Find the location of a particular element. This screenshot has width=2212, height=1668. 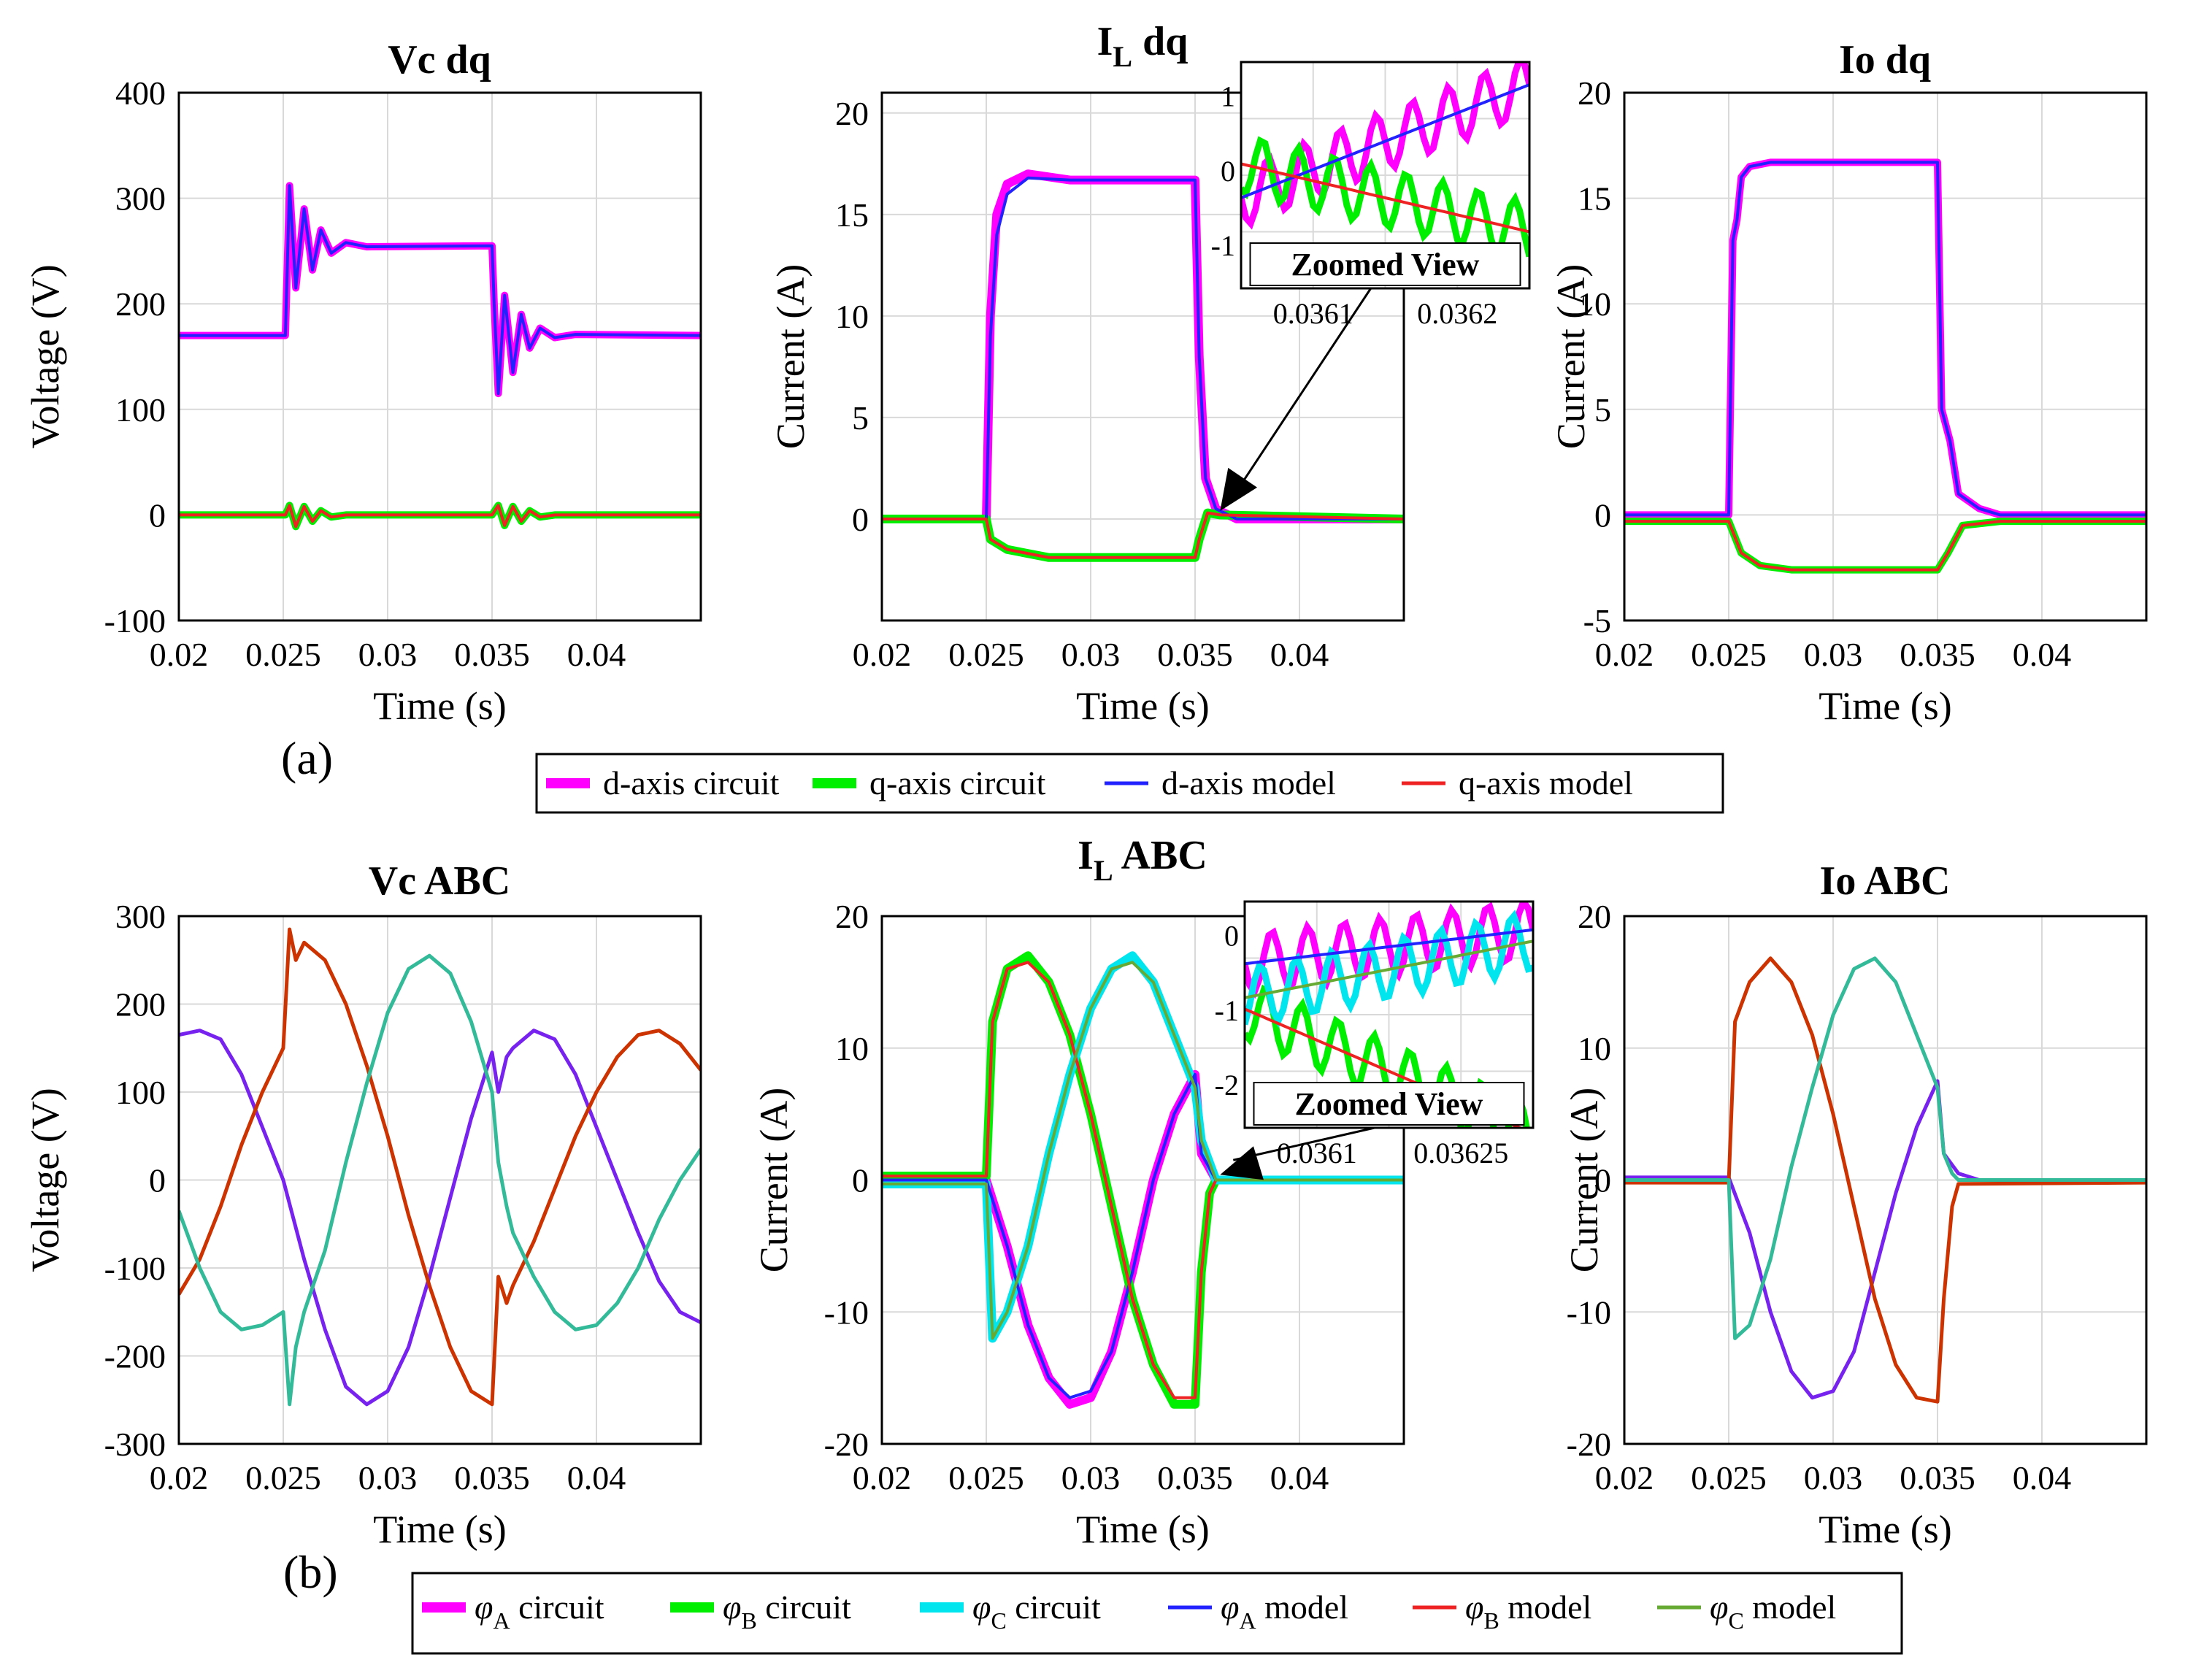

legend-b-sym-2: φ is located at coordinates (981, 1607).